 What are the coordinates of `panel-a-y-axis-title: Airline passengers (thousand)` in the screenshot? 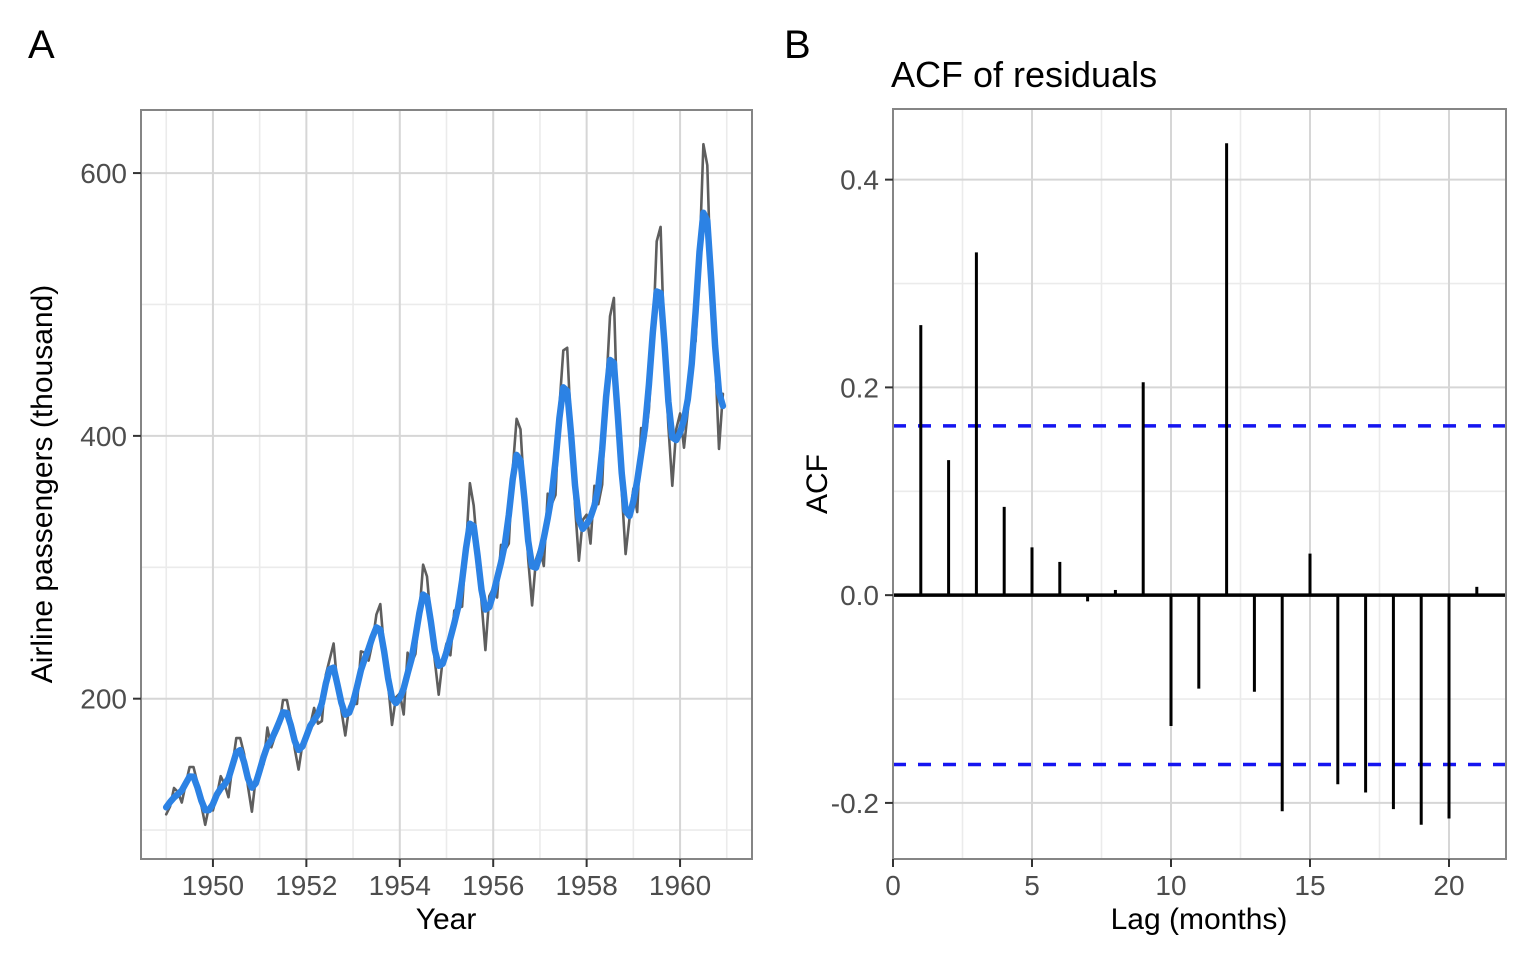 It's located at (42, 484).